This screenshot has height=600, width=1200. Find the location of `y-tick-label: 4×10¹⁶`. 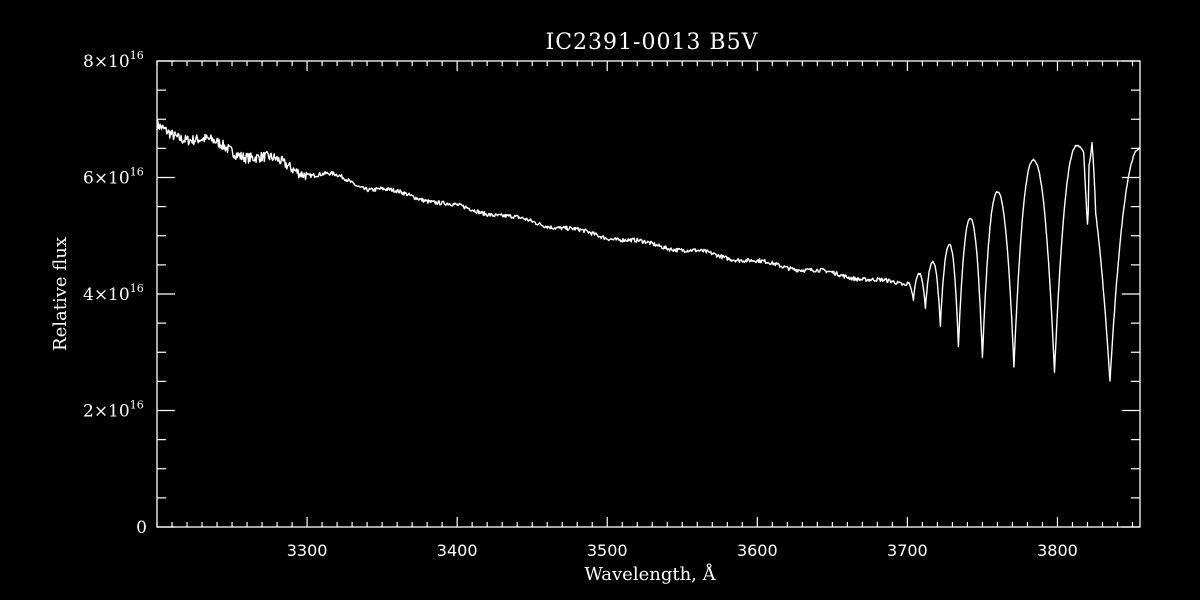

y-tick-label: 4×10¹⁶ is located at coordinates (113, 293).